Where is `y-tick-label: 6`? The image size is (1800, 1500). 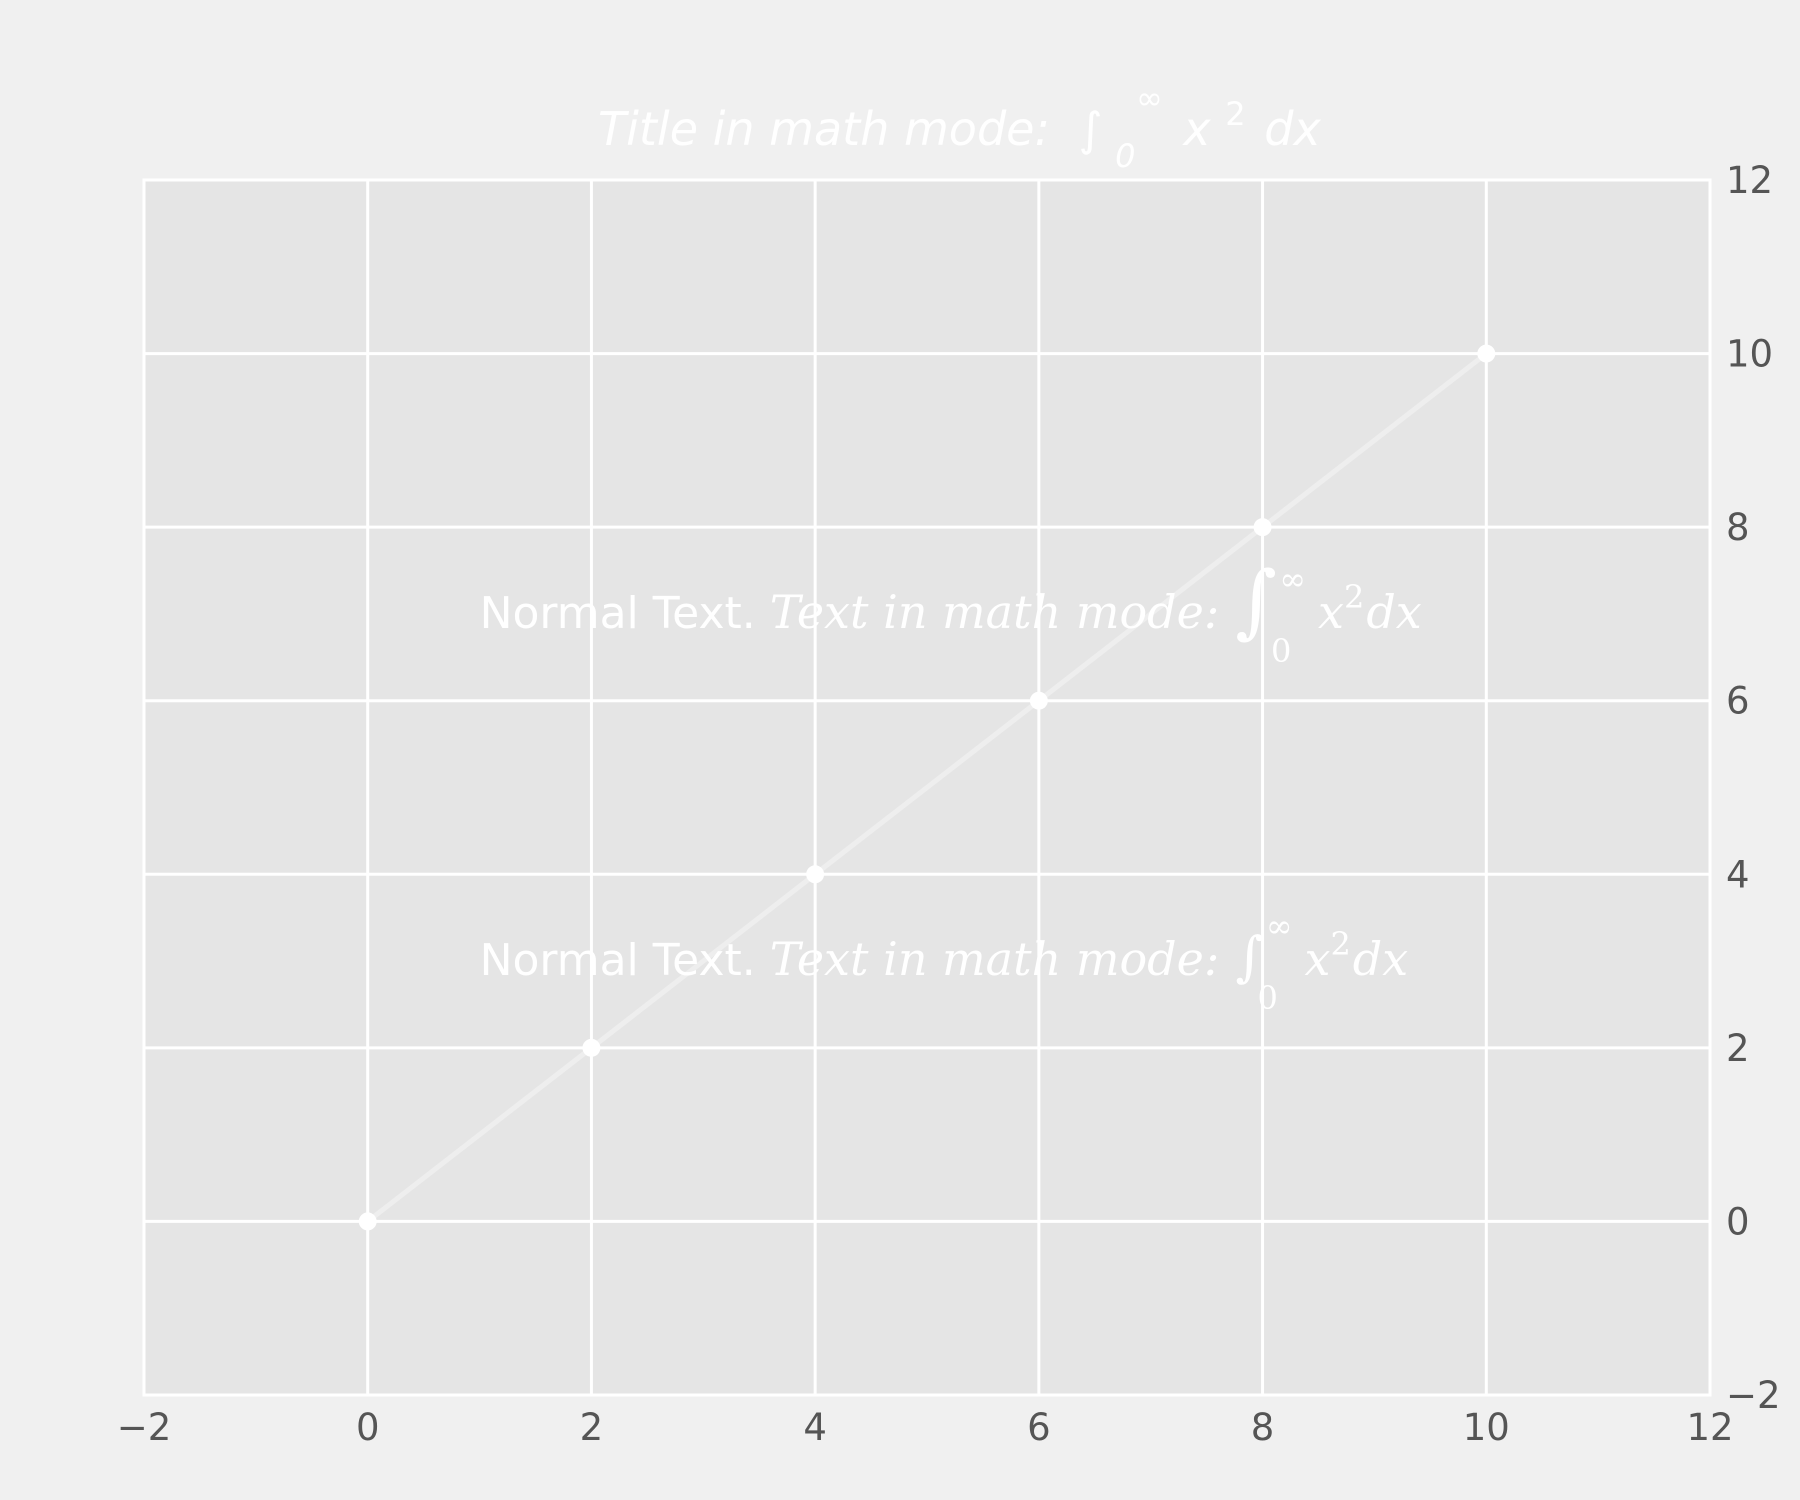
y-tick-label: 6 is located at coordinates (1738, 701).